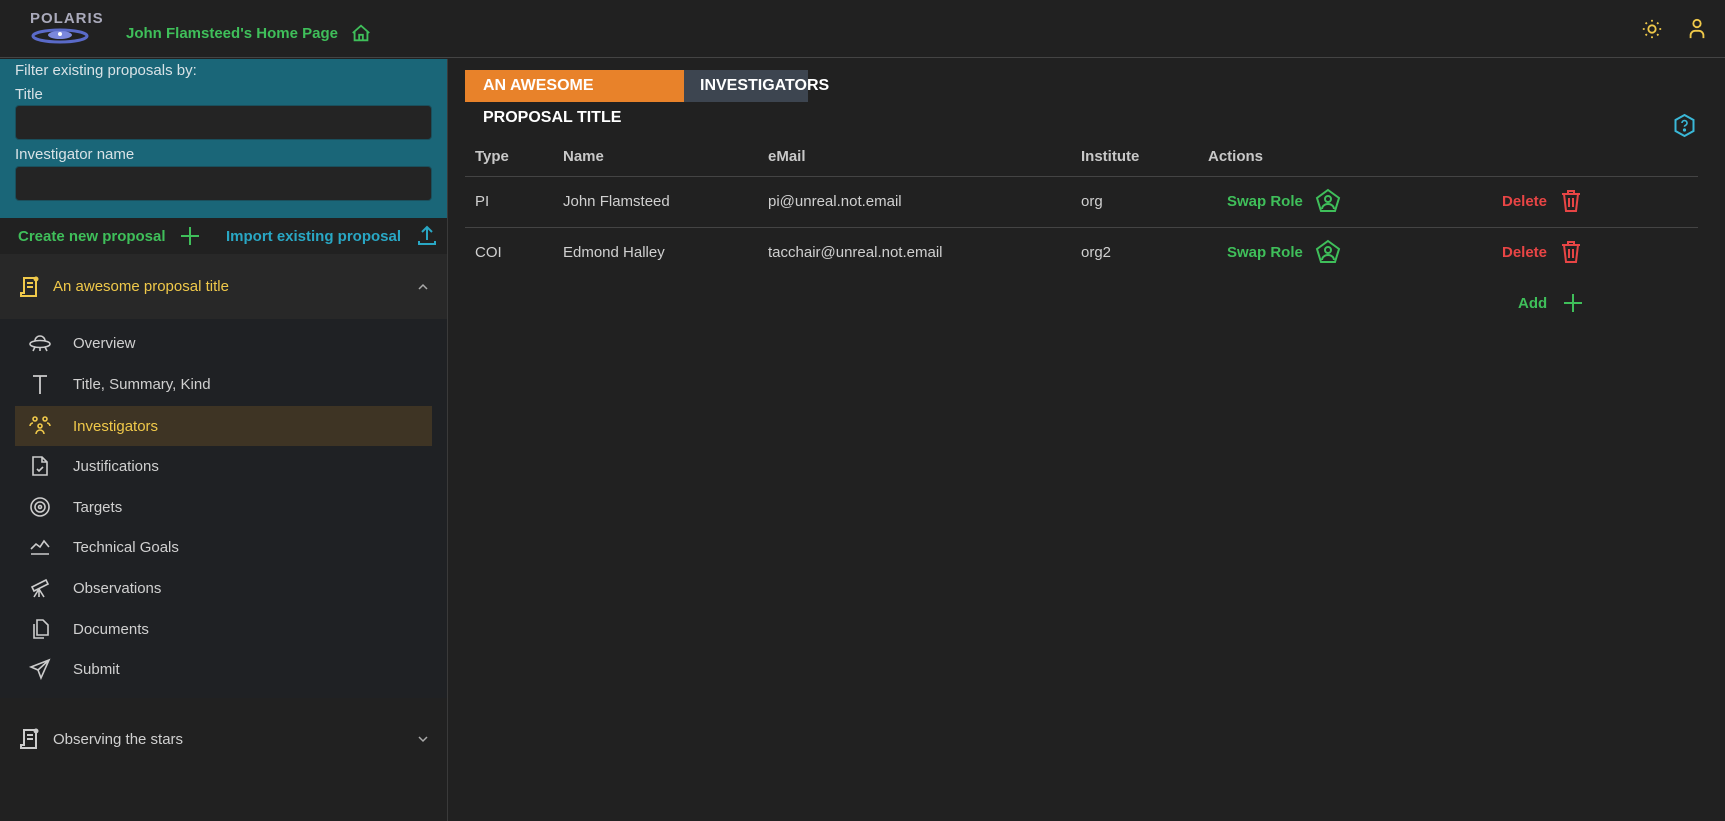 The height and width of the screenshot is (821, 1725). What do you see at coordinates (1092, 201) in the screenshot?
I see `cell-institute: org` at bounding box center [1092, 201].